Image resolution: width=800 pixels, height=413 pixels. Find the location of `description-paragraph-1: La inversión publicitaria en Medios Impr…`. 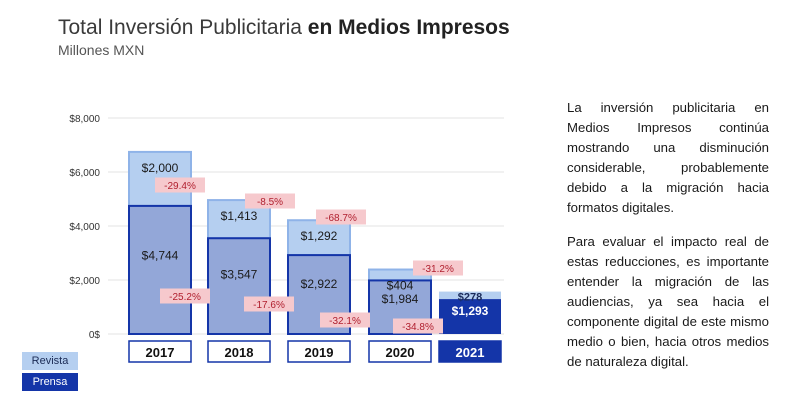

description-paragraph-1: La inversión publicitaria en Medios Impr… is located at coordinates (668, 157).